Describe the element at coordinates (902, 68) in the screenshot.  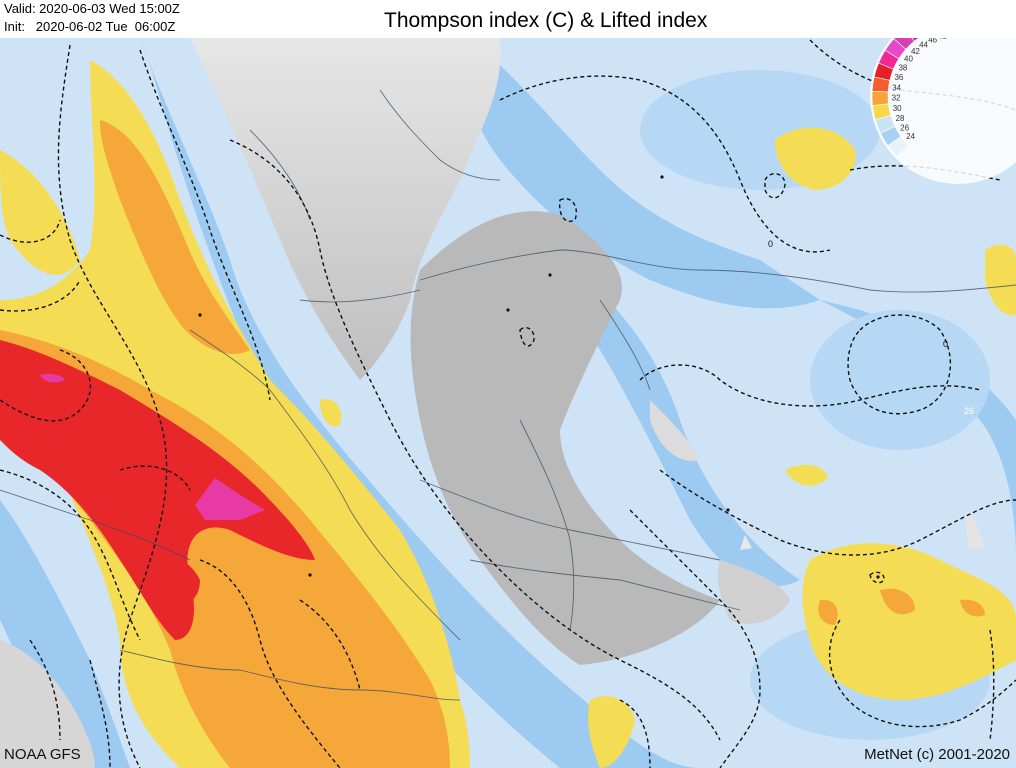
I see `legend-tick-label: 38` at that location.